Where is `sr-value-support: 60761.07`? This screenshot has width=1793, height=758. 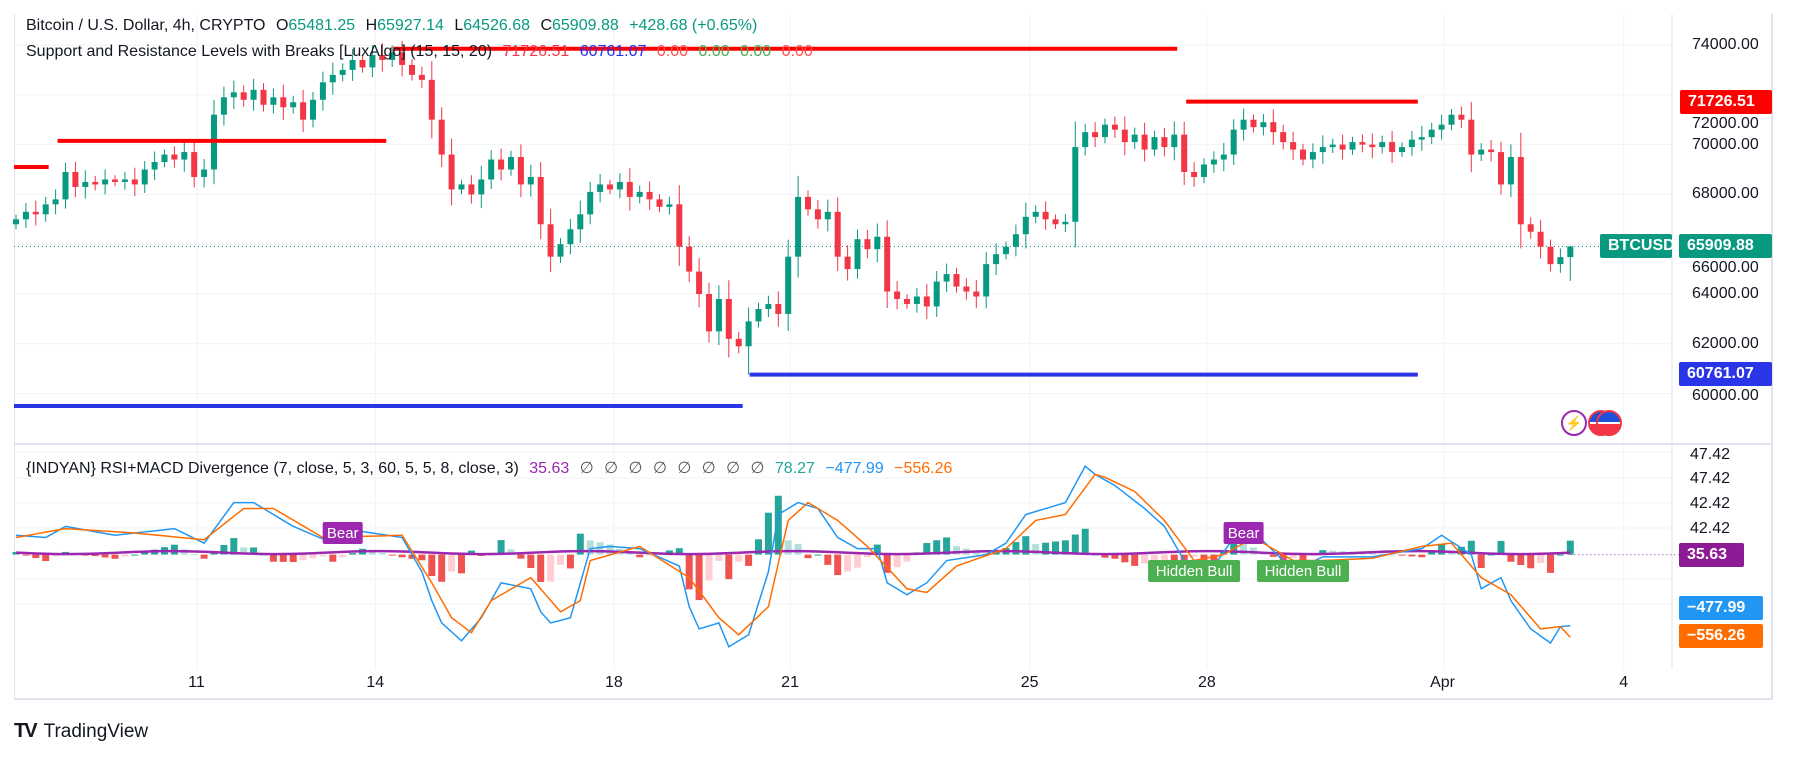 sr-value-support: 60761.07 is located at coordinates (613, 51).